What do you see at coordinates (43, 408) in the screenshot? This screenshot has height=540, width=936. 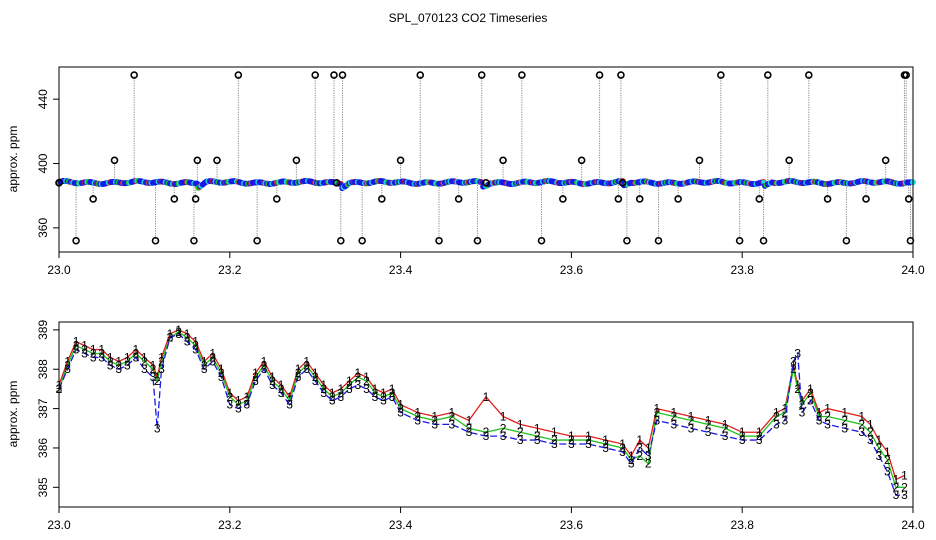 I see `bottom-ytick-label: 387` at bounding box center [43, 408].